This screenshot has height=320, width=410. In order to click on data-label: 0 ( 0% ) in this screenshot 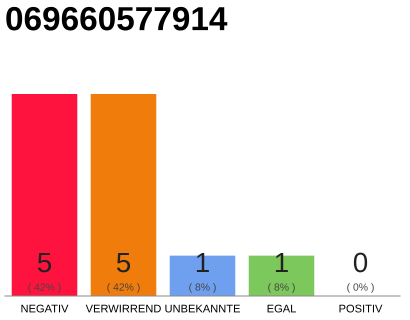, I will do `click(360, 272)`.